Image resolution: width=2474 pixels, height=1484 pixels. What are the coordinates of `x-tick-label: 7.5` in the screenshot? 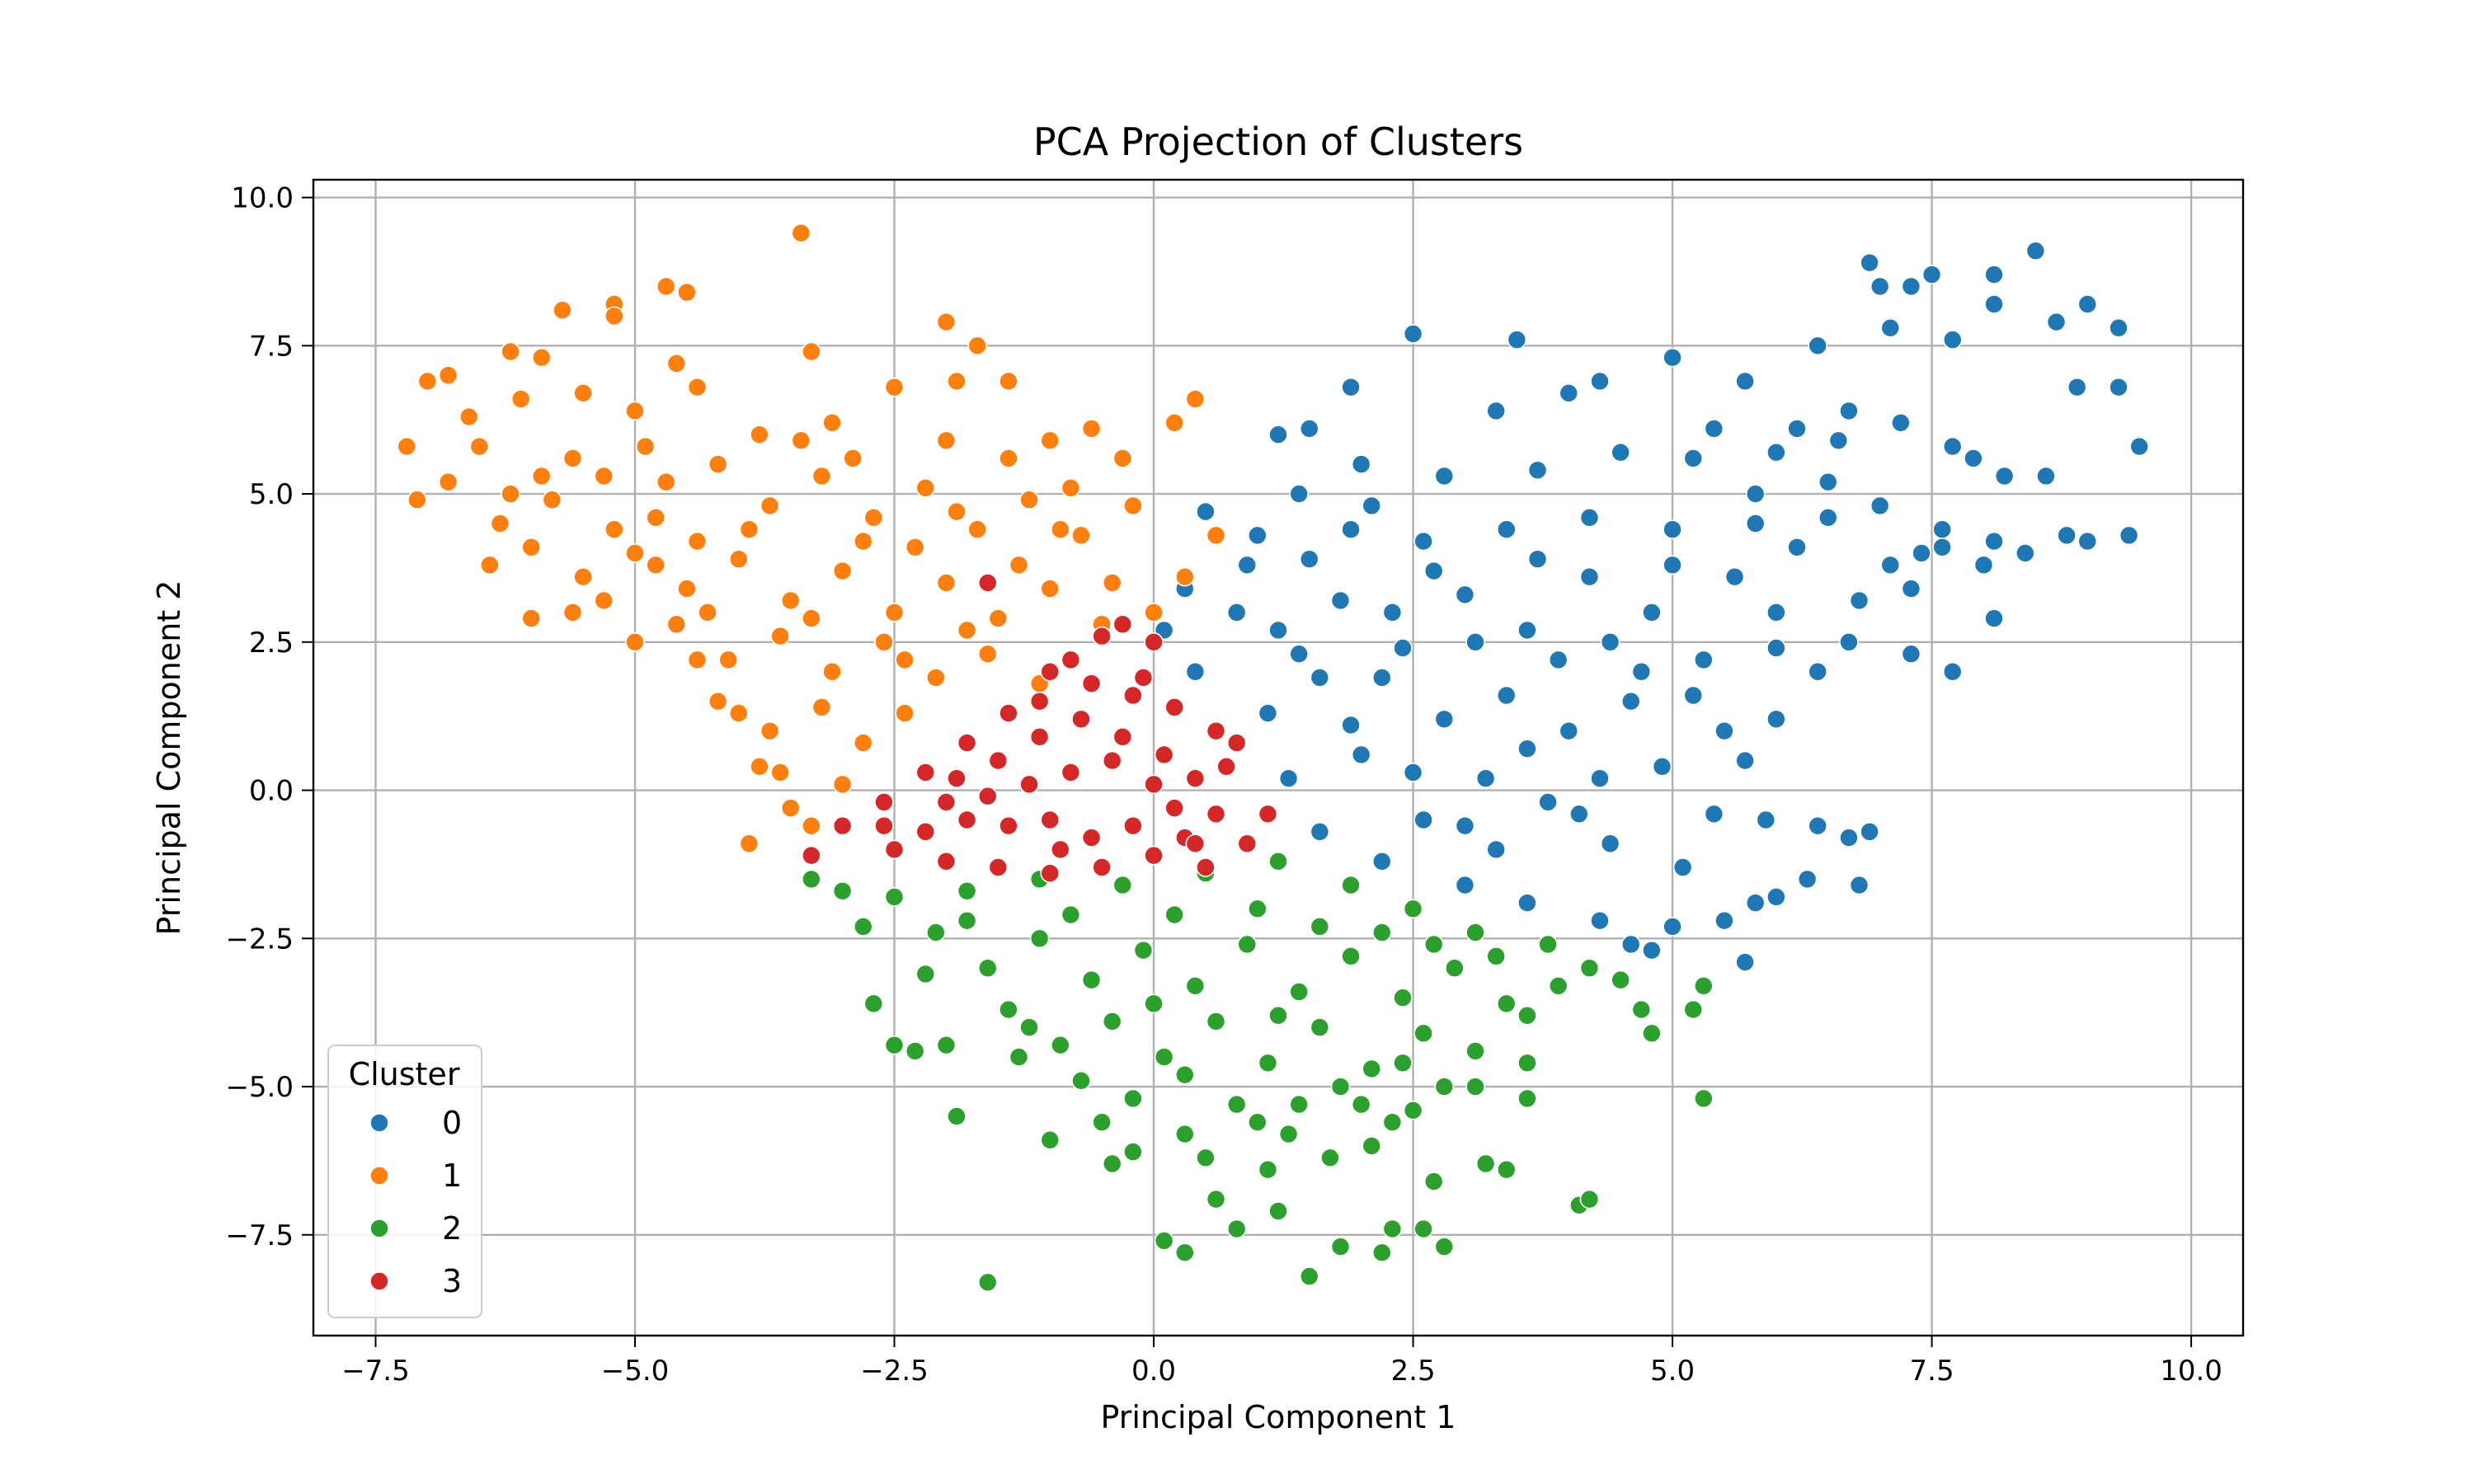 It's located at (1932, 1371).